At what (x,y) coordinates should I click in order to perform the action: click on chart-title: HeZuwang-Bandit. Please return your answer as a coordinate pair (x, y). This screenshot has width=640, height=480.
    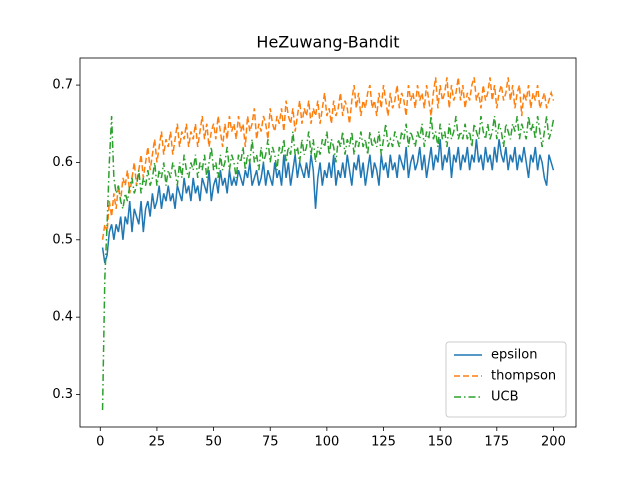
    Looking at the image, I should click on (327, 42).